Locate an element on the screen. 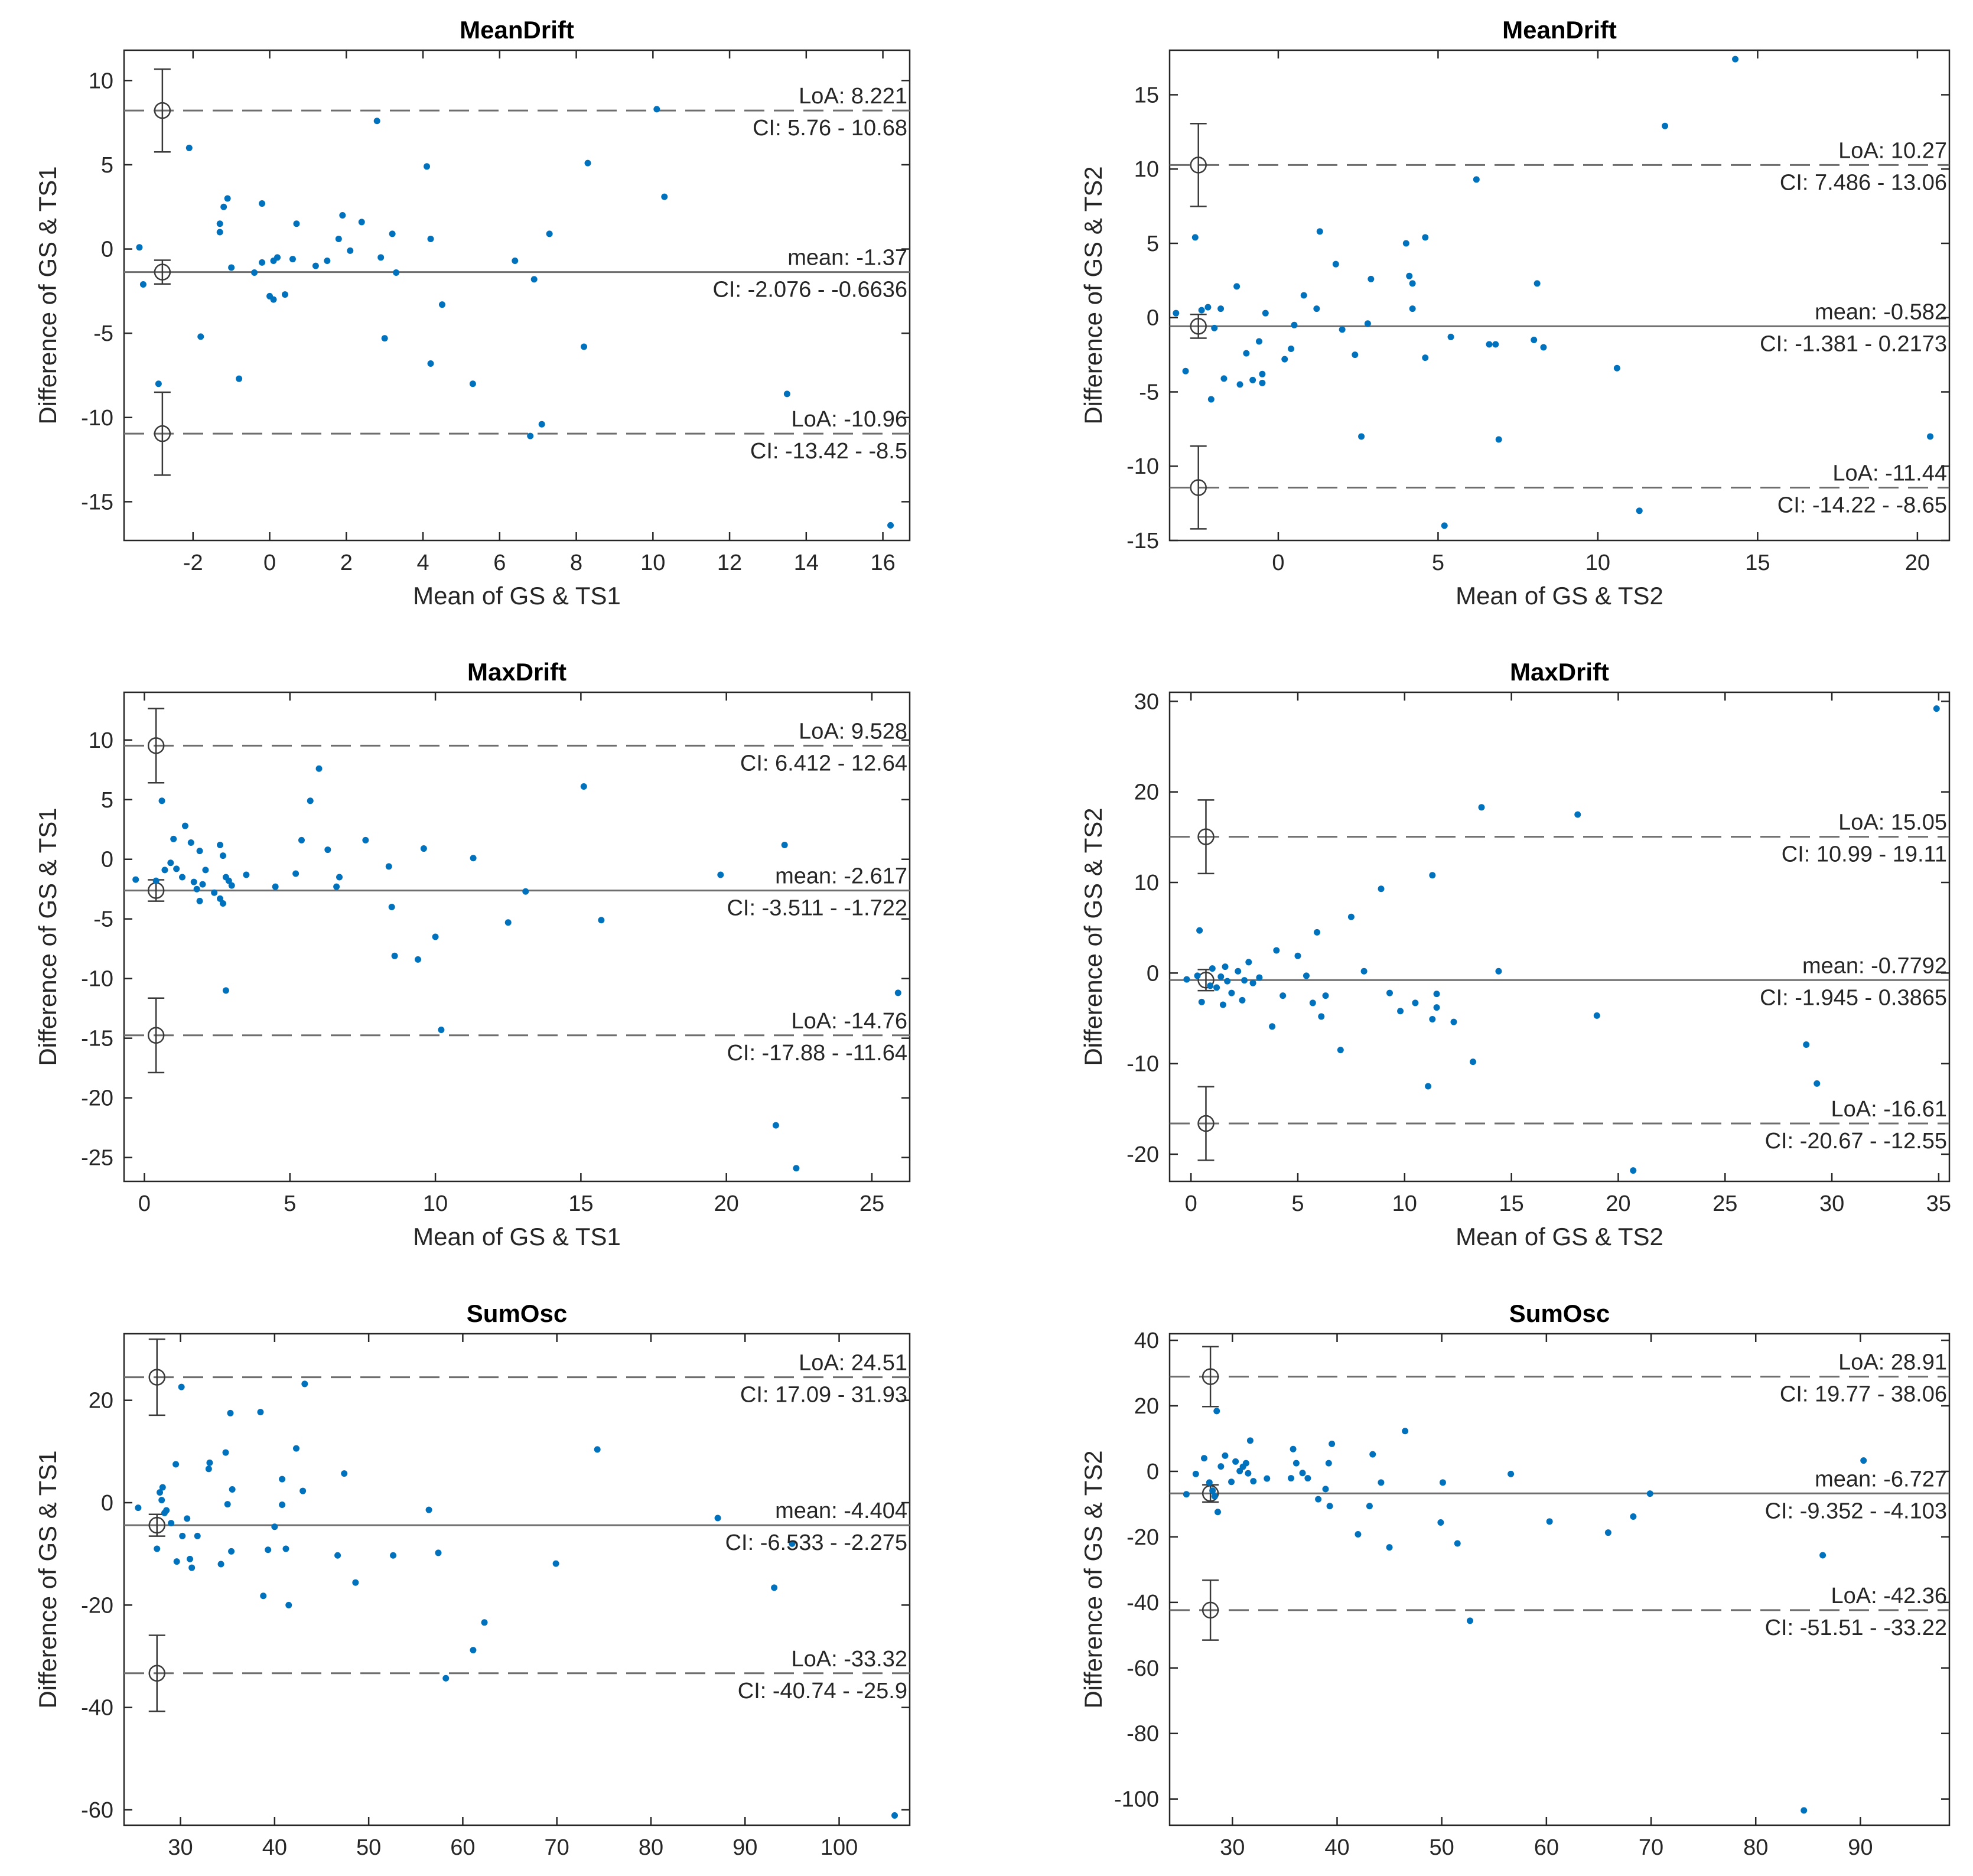 This screenshot has width=1973, height=1876. upper-loa-label: LoA: 8.221 is located at coordinates (853, 96).